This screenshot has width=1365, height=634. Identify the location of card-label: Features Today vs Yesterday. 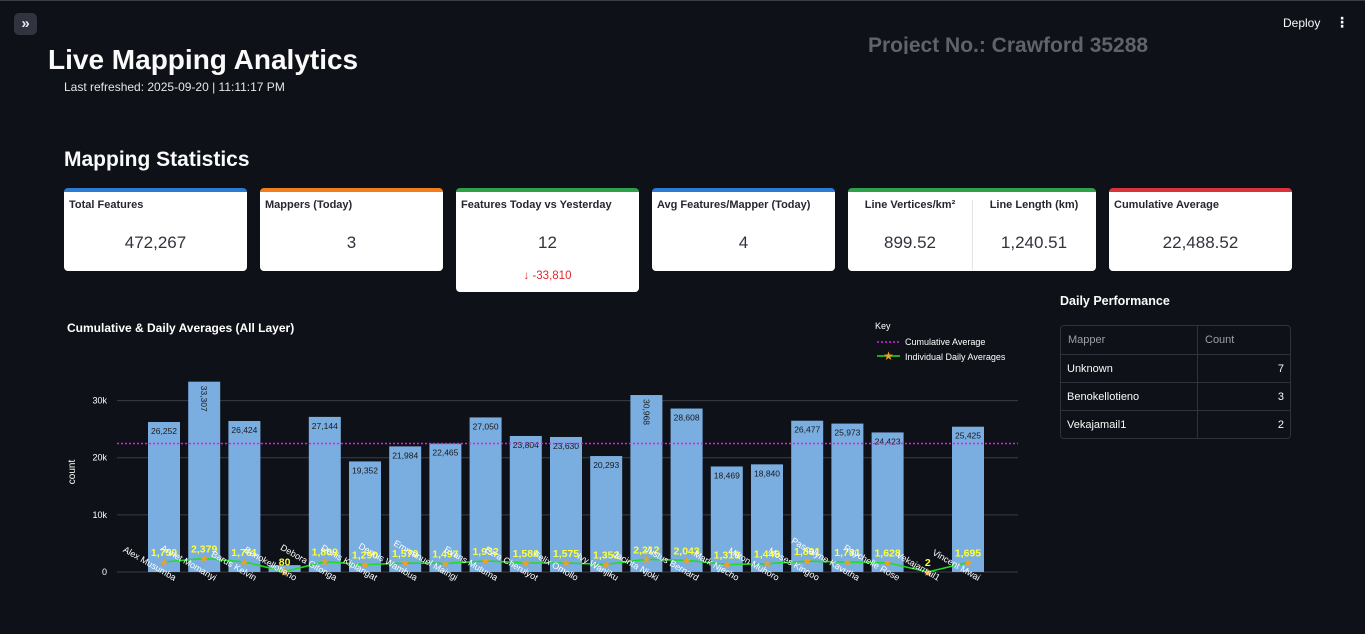
(536, 205).